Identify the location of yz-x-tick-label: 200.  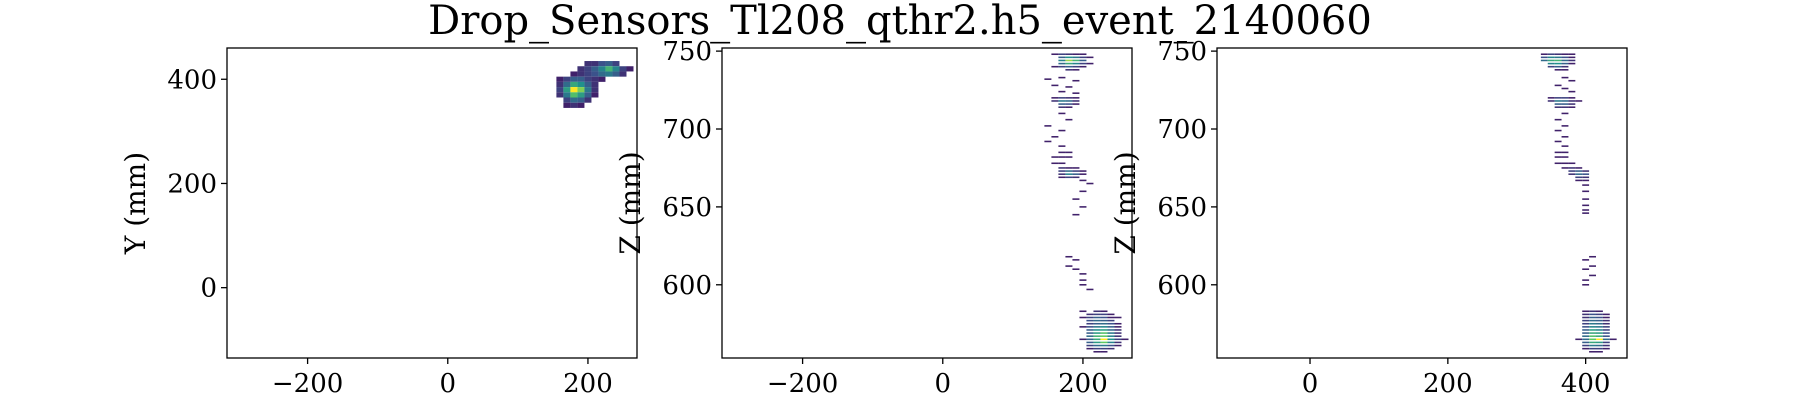
(1448, 384).